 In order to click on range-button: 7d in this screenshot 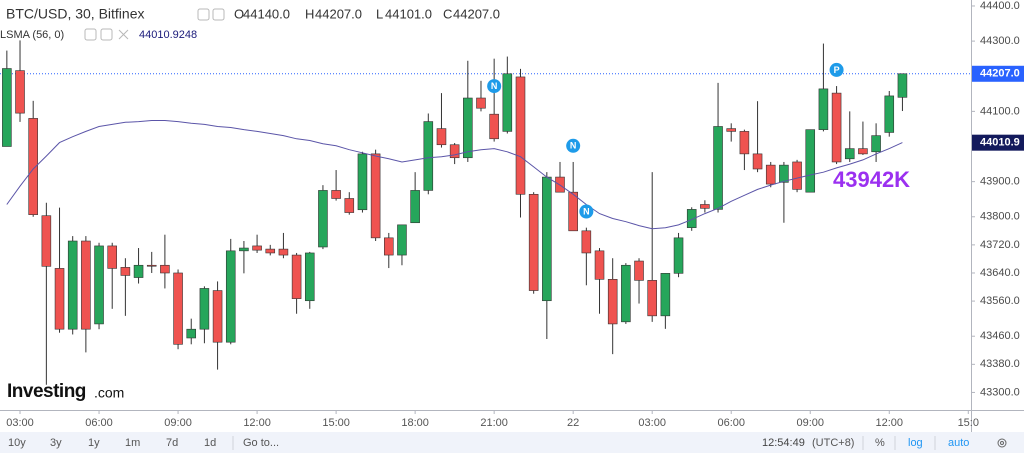, I will do `click(172, 443)`.